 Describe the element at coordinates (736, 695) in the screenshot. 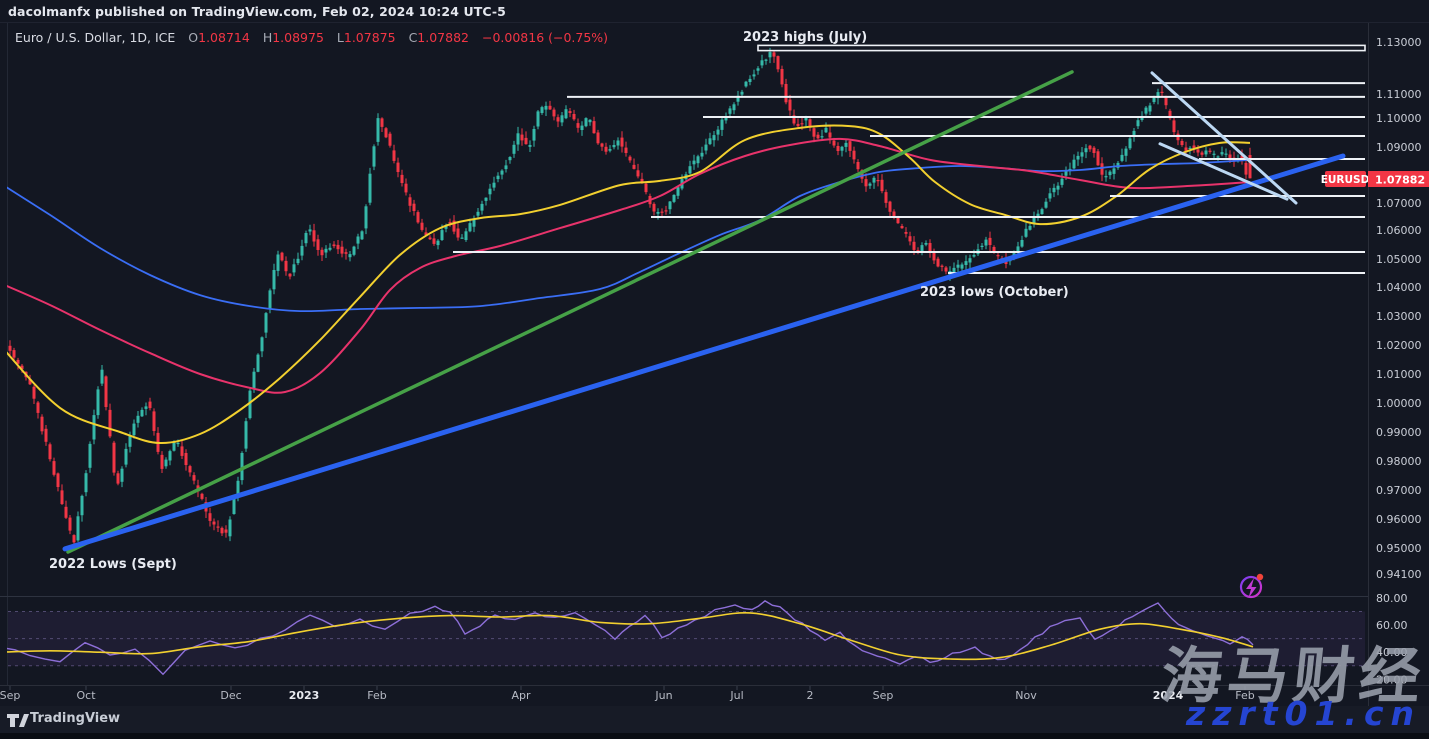

I see `svg-text: Jul` at that location.